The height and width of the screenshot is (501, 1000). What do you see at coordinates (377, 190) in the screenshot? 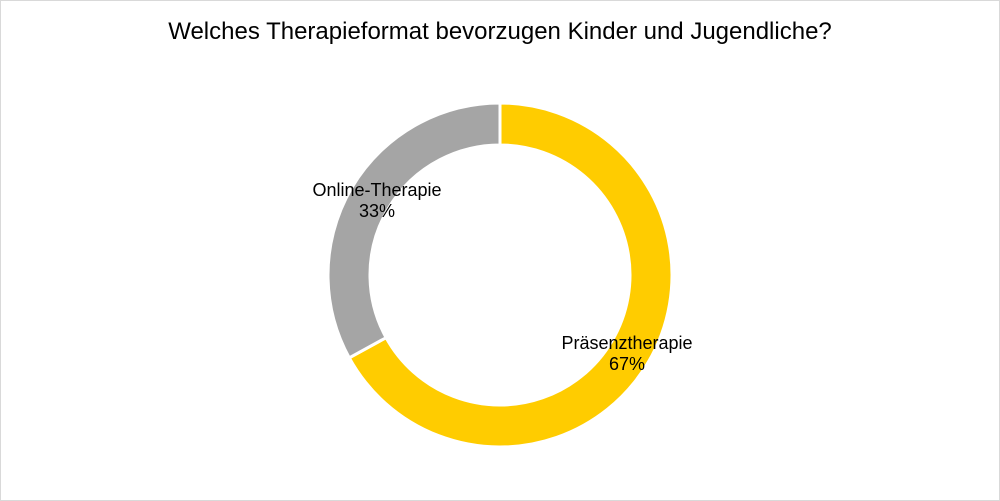
I see `data-label-online-name: Online-Therapie` at bounding box center [377, 190].